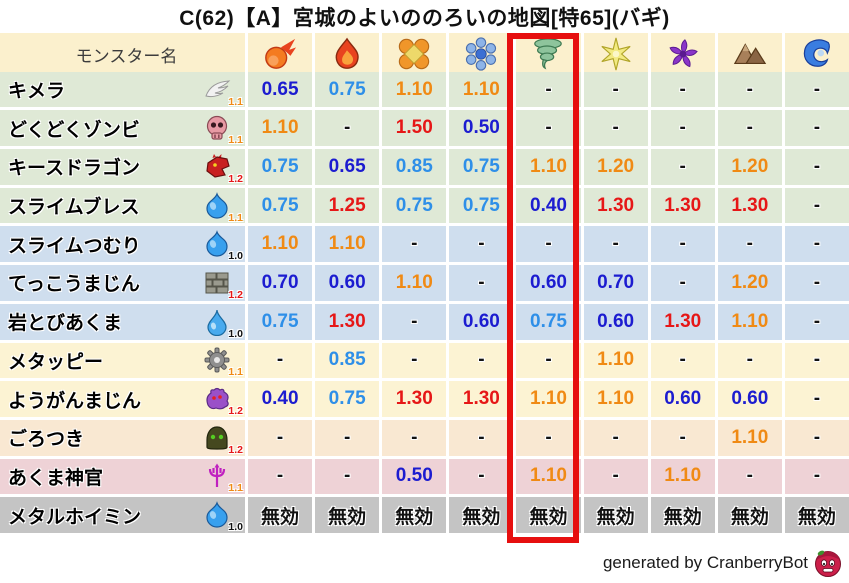  I want to click on monster-row-name: スライムつむり 1.0, so click(122, 244).